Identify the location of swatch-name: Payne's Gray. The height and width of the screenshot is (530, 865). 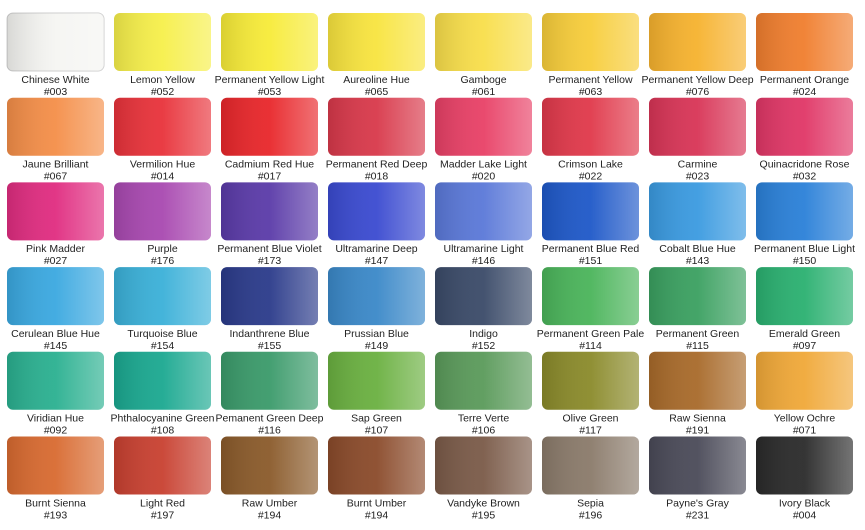
(697, 503).